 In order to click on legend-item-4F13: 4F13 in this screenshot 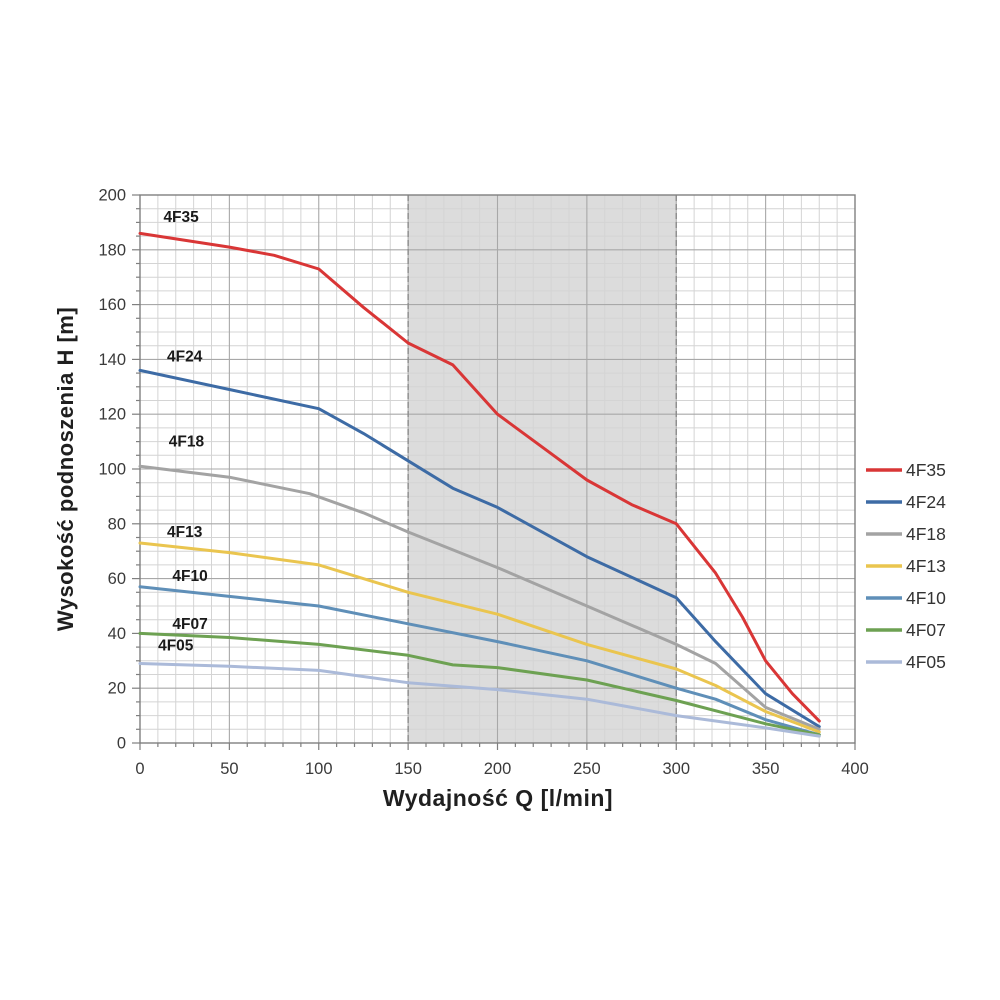, I will do `click(906, 566)`.